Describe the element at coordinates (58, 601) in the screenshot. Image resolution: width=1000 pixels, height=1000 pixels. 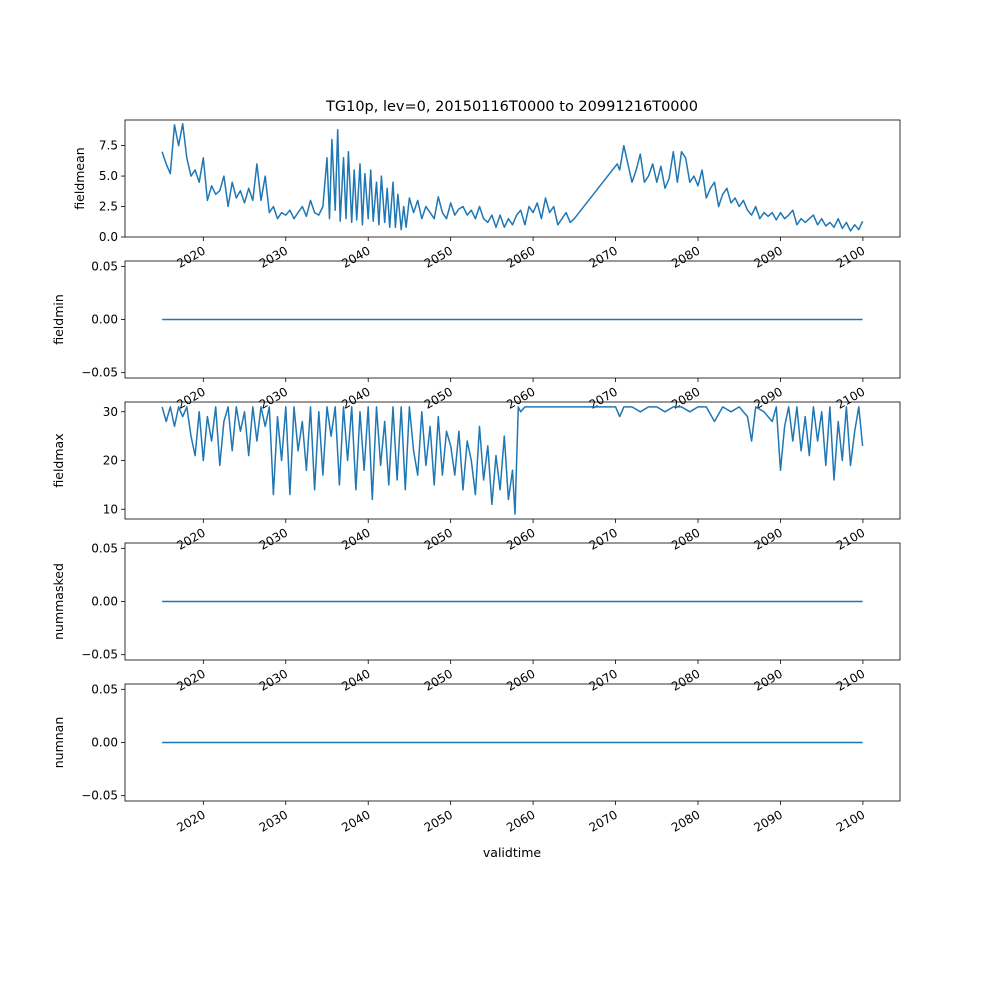
I see `y-axis-label: nummasked` at that location.